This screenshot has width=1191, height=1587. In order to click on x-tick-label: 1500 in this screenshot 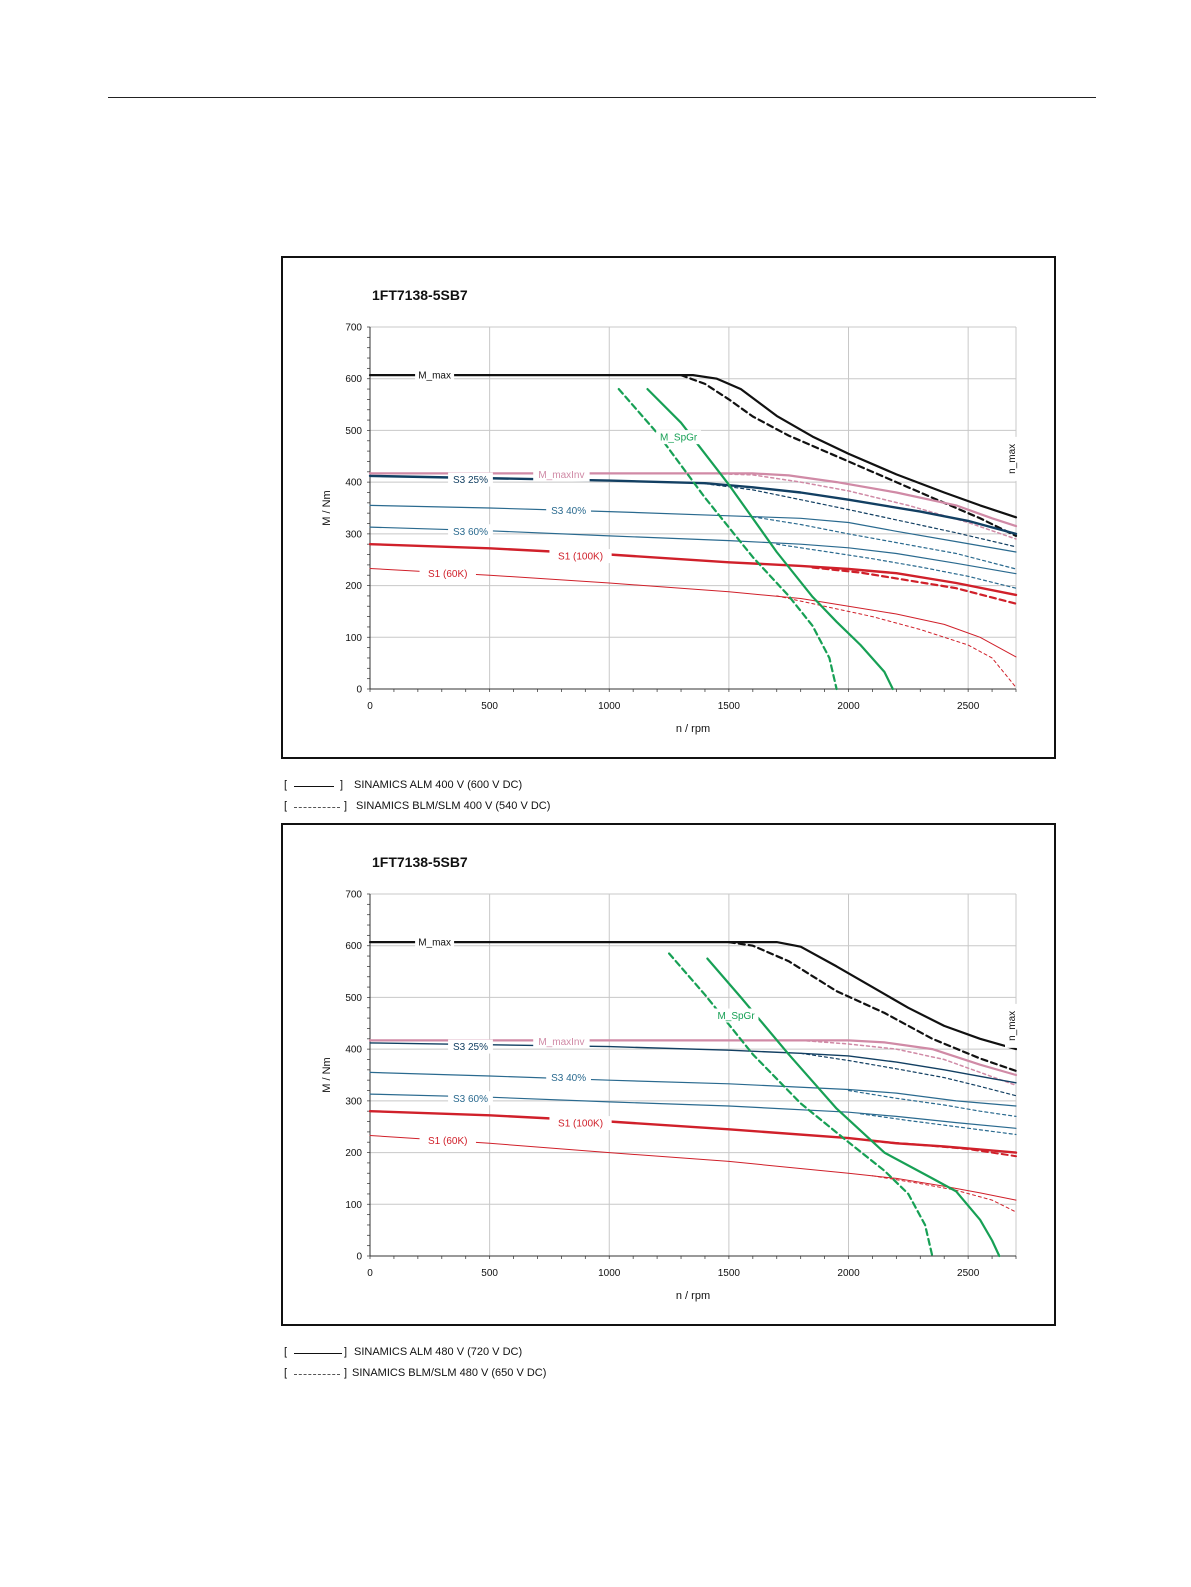, I will do `click(729, 1273)`.